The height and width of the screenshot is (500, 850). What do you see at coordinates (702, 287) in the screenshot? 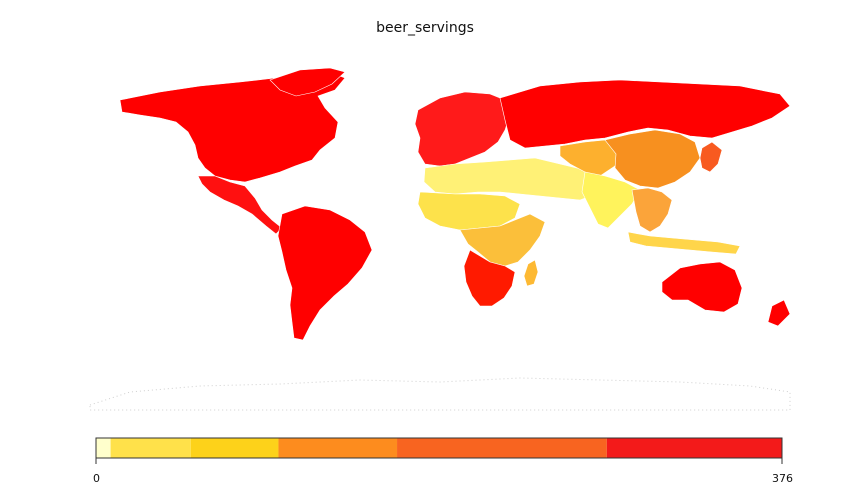
I see `region-australia` at bounding box center [702, 287].